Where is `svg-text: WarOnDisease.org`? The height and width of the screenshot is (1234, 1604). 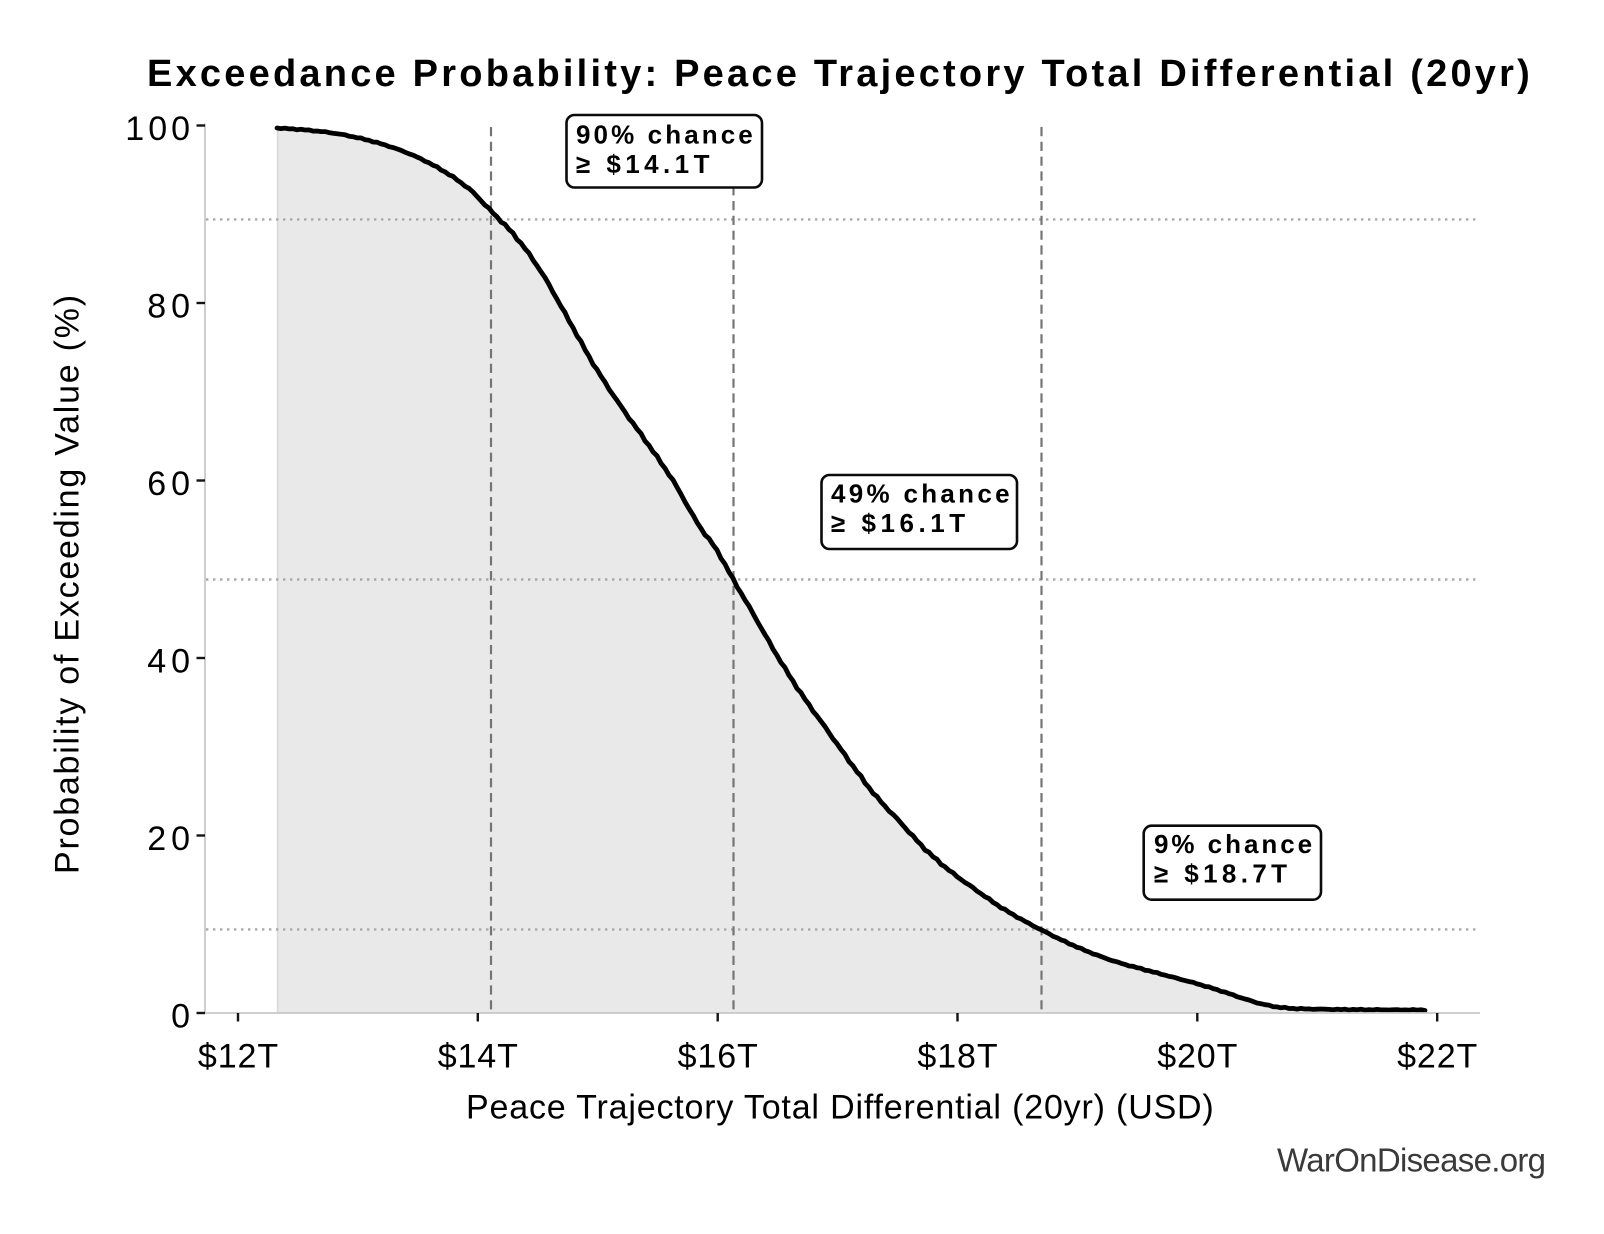
svg-text: WarOnDisease.org is located at coordinates (1411, 1160).